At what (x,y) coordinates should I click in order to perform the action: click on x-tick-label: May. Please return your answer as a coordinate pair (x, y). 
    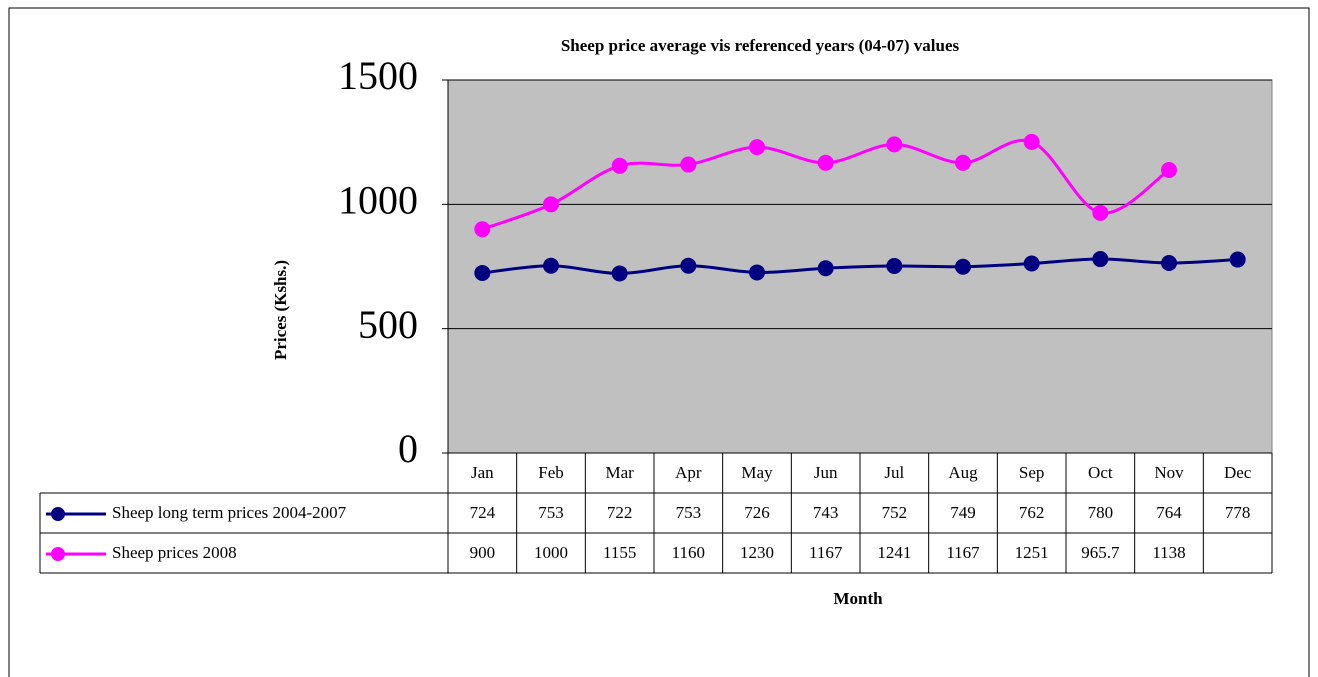
    Looking at the image, I should click on (757, 472).